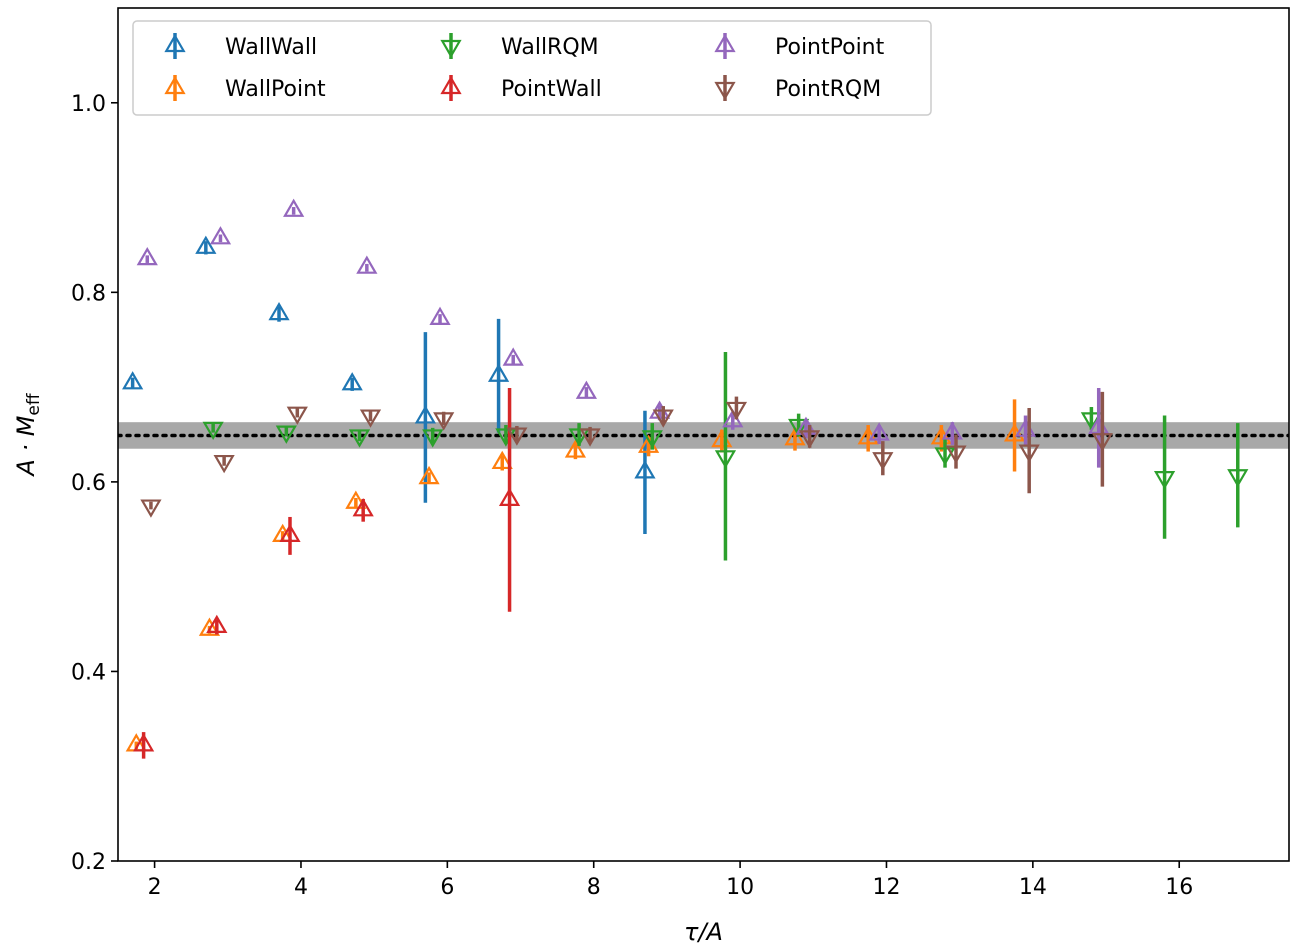 The height and width of the screenshot is (946, 1301). I want to click on legend-item-pointrqm: PointRQM, so click(797, 88).